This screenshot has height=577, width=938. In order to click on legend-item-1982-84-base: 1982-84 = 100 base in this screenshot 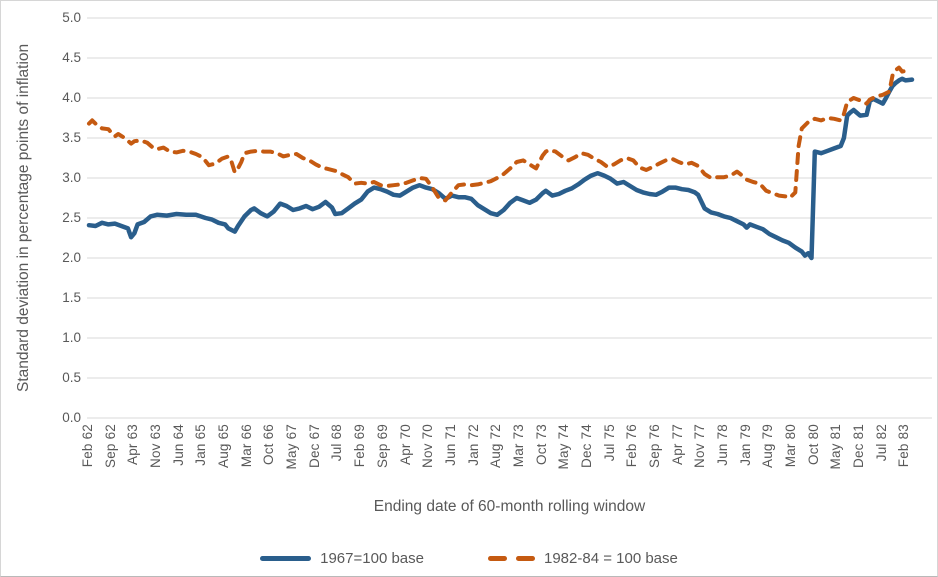, I will do `click(582, 558)`.